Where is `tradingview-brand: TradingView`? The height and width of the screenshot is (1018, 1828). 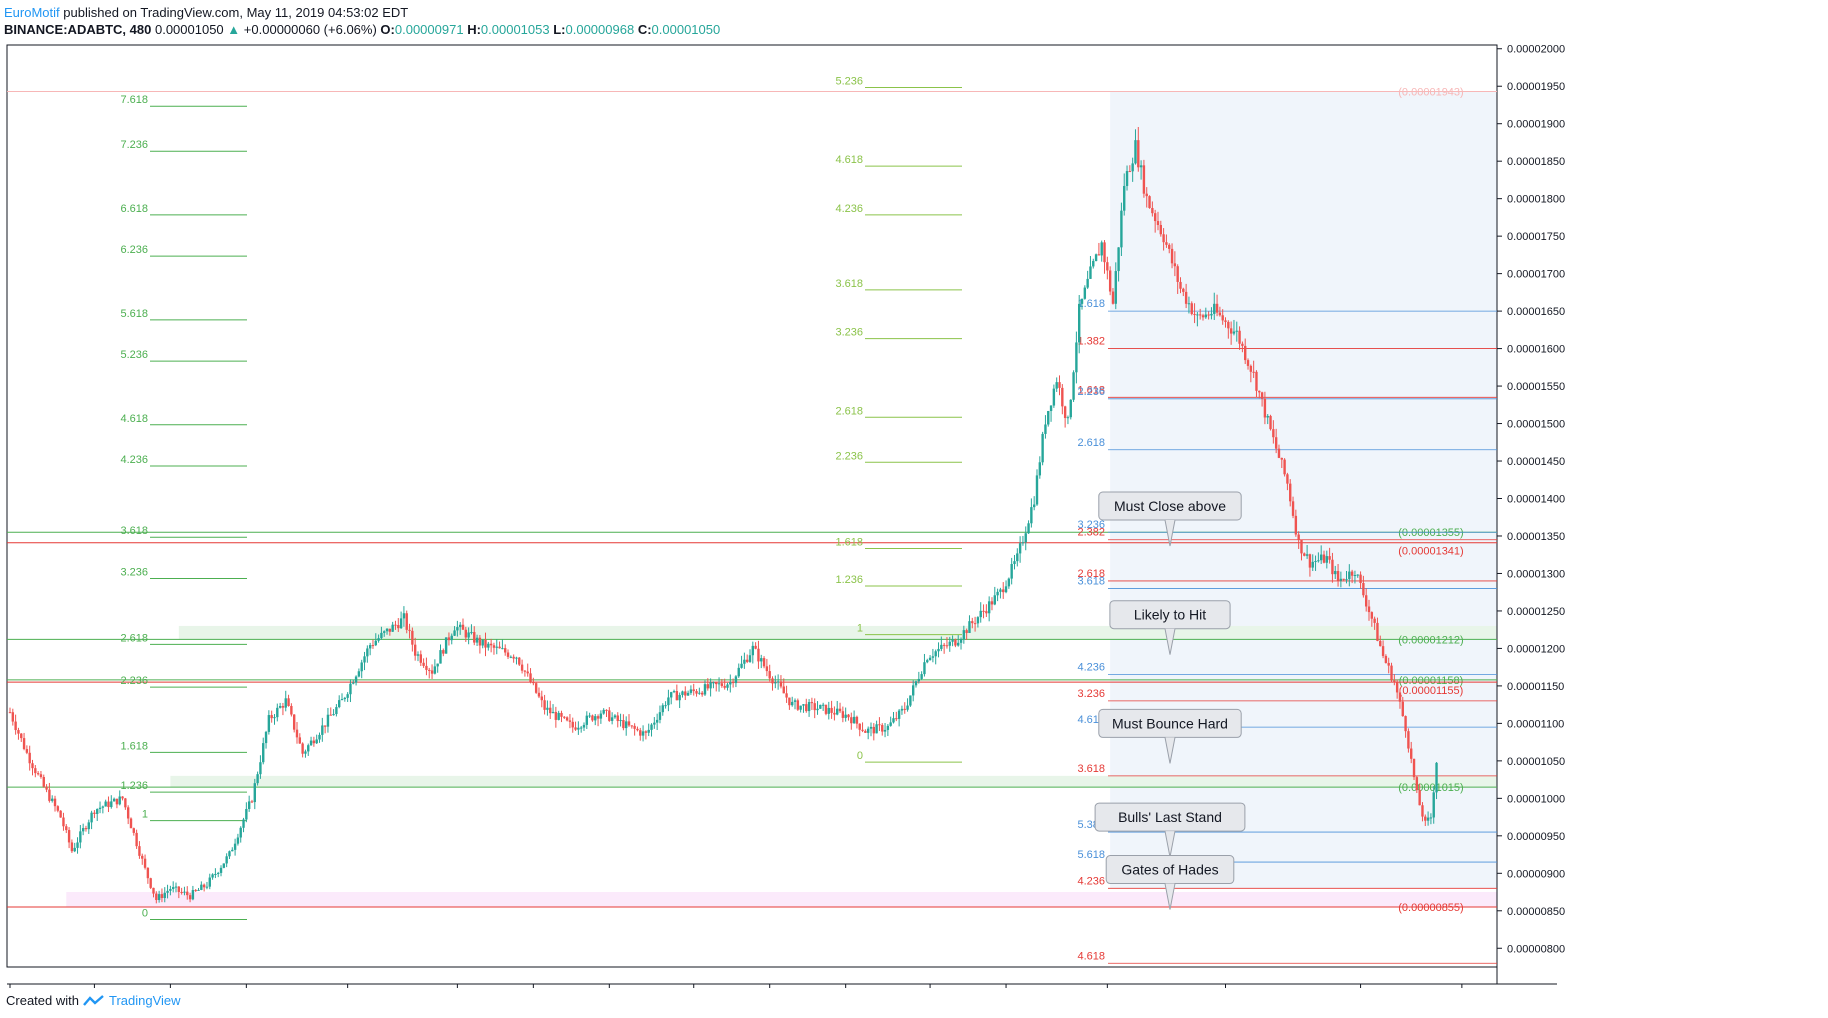 tradingview-brand: TradingView is located at coordinates (144, 1000).